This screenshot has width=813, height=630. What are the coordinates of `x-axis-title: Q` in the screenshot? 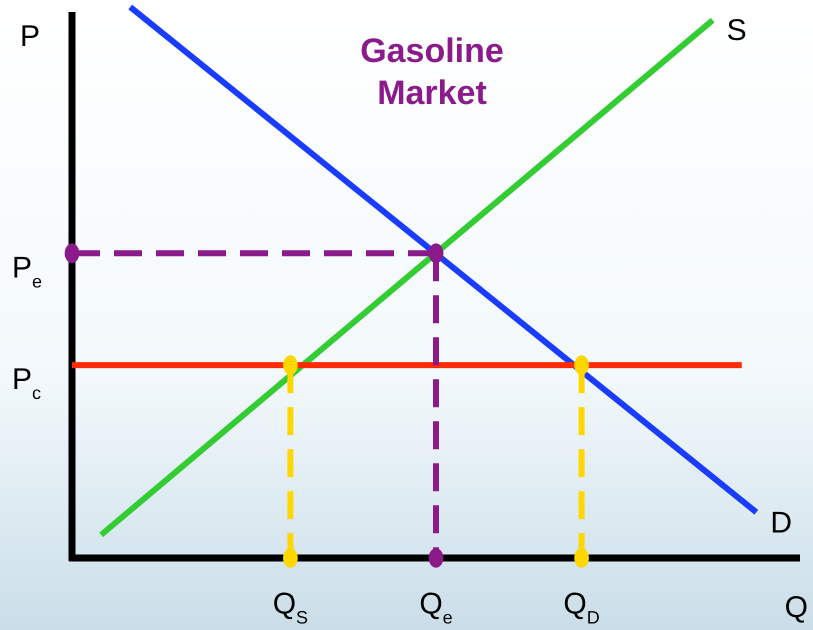 It's located at (796, 607).